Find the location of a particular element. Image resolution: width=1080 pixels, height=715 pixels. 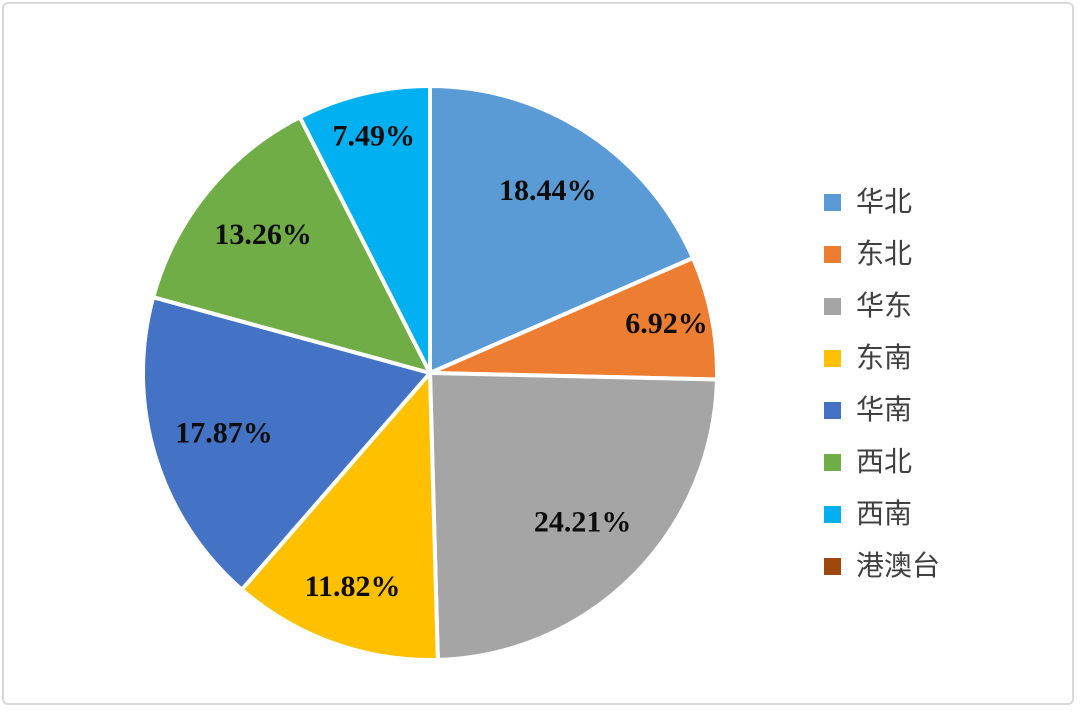

legend-swatch-东北 is located at coordinates (832, 254).